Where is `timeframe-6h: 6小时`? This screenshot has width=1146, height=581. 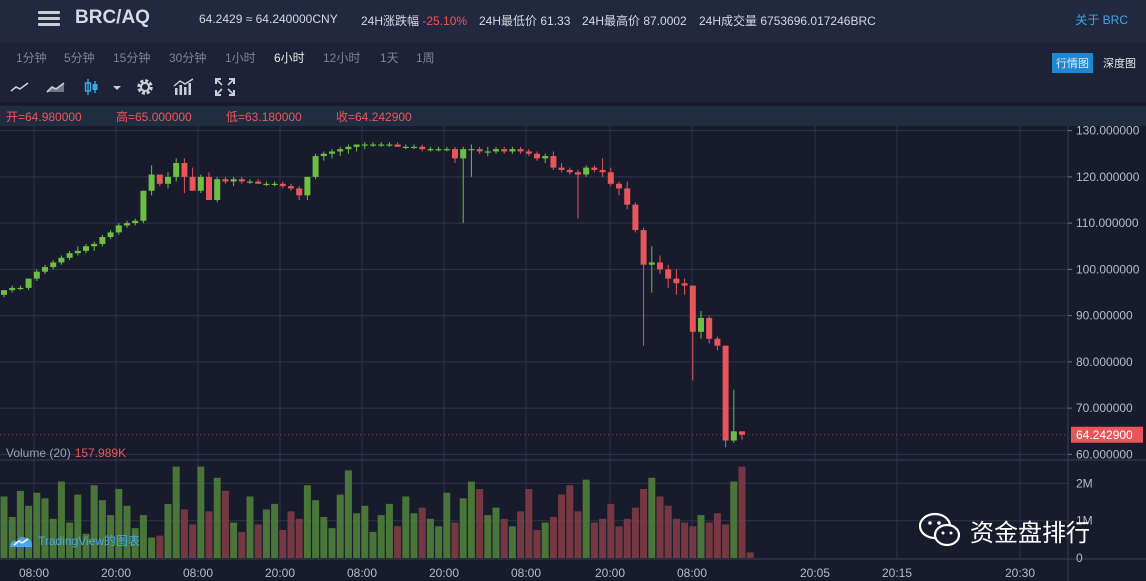 timeframe-6h: 6小时 is located at coordinates (289, 58).